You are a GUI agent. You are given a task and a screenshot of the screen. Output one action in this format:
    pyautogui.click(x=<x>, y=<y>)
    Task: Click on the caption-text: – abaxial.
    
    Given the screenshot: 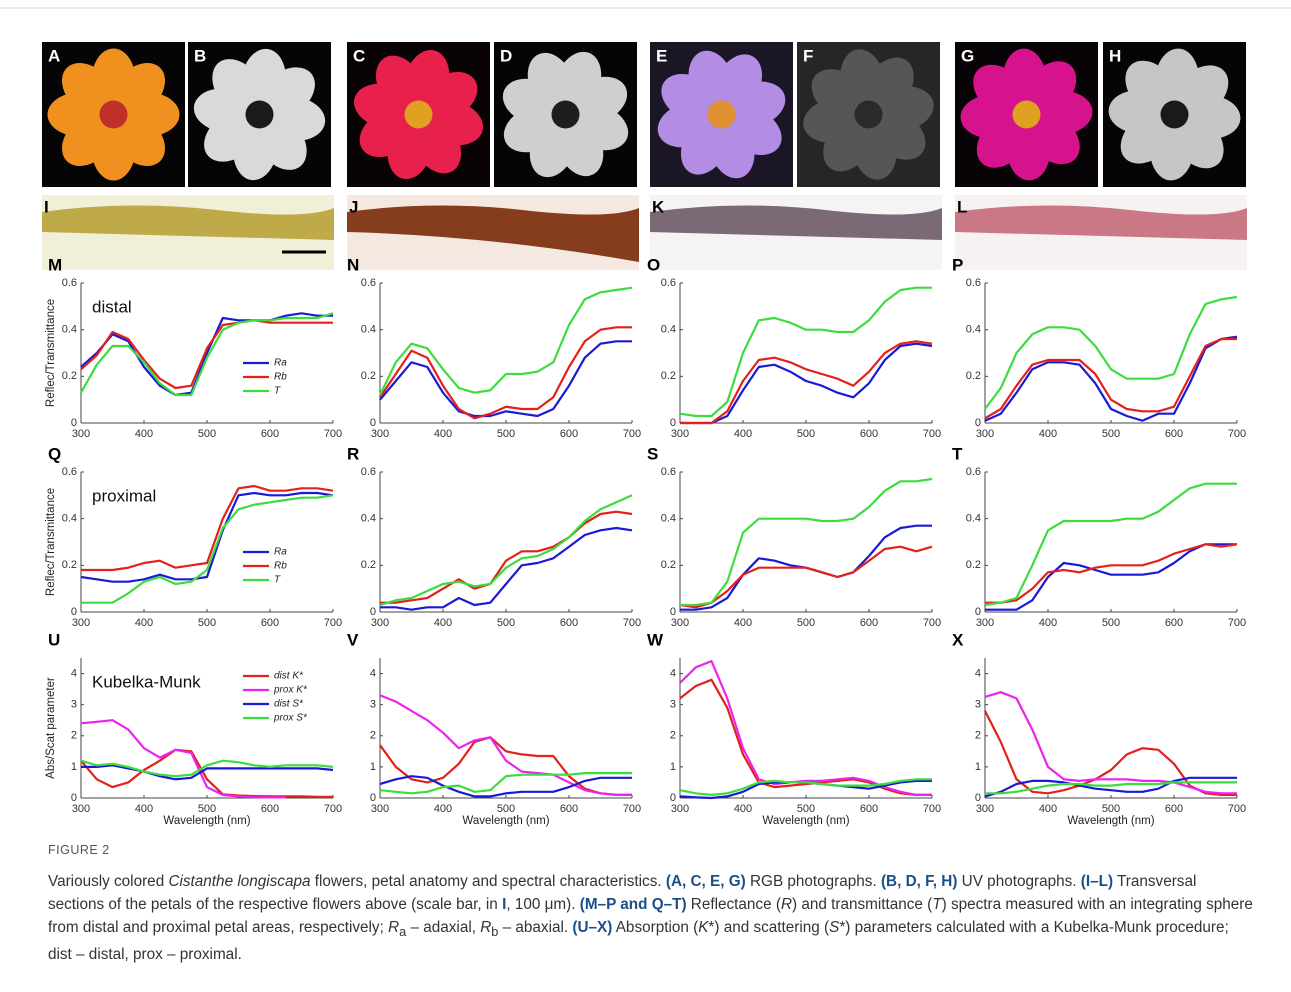 What is the action you would take?
    pyautogui.click(x=535, y=927)
    